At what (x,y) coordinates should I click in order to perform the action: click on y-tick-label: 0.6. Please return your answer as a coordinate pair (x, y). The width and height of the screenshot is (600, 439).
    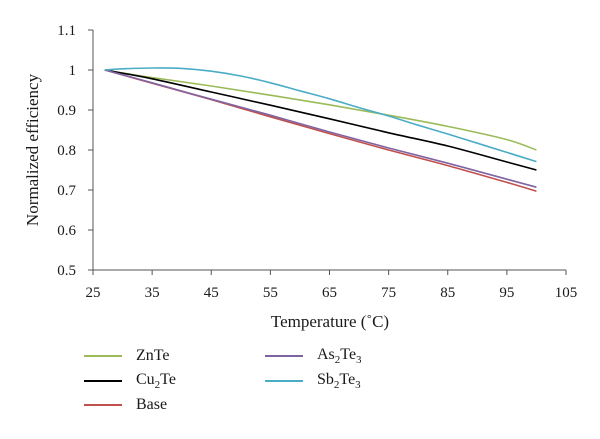
    Looking at the image, I should click on (66, 231).